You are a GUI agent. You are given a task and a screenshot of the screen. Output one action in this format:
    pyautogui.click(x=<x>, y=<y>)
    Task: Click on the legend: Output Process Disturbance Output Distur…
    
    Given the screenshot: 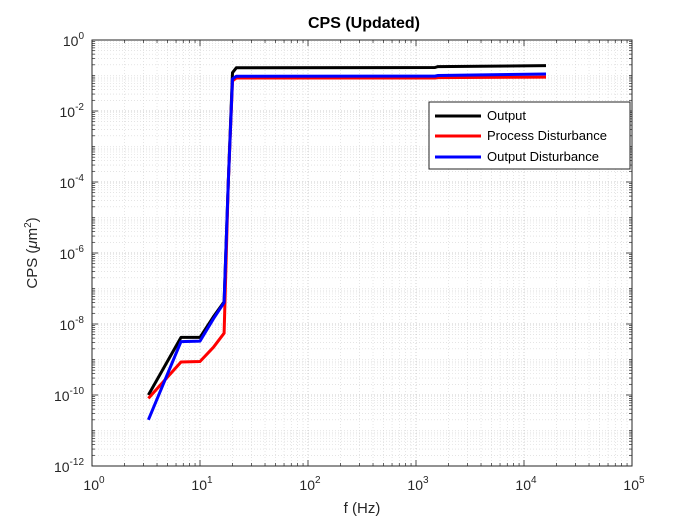 What is the action you would take?
    pyautogui.click(x=529, y=135)
    